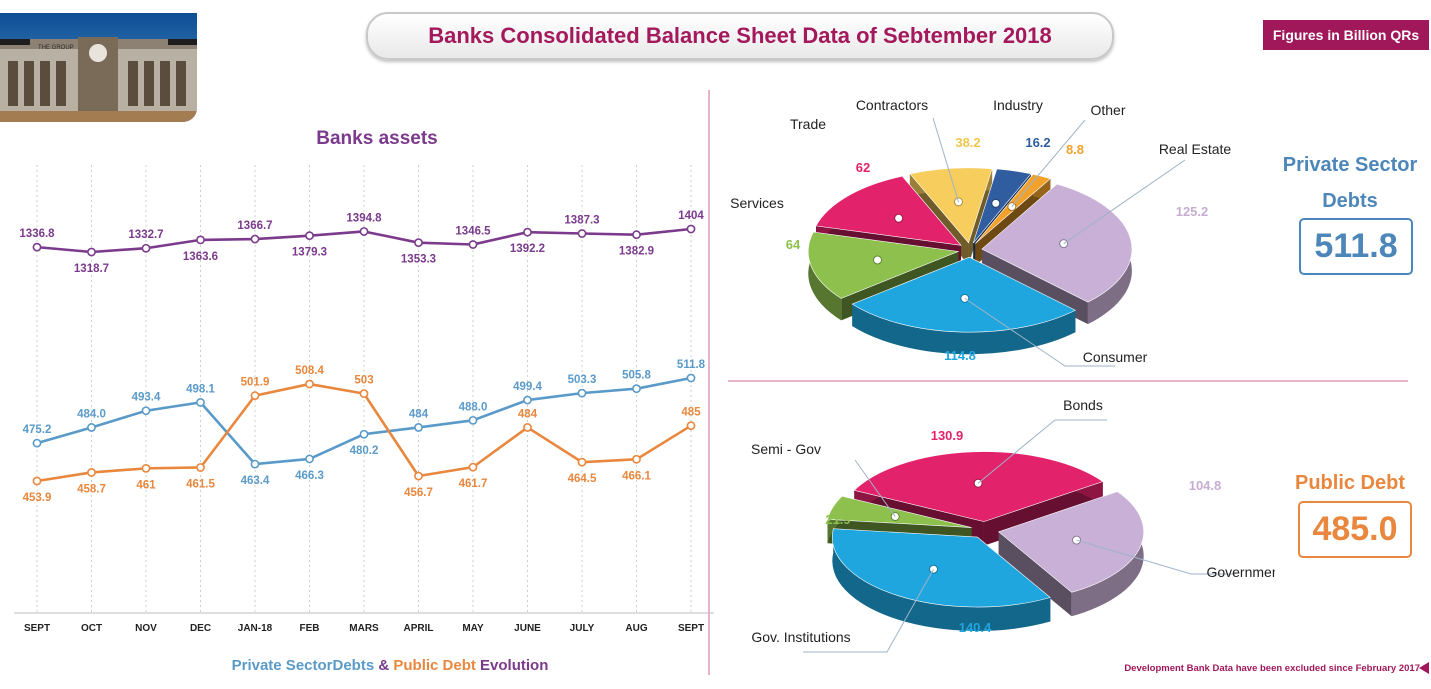 The image size is (1431, 689). What do you see at coordinates (527, 249) in the screenshot?
I see `data-label: 1392.2` at bounding box center [527, 249].